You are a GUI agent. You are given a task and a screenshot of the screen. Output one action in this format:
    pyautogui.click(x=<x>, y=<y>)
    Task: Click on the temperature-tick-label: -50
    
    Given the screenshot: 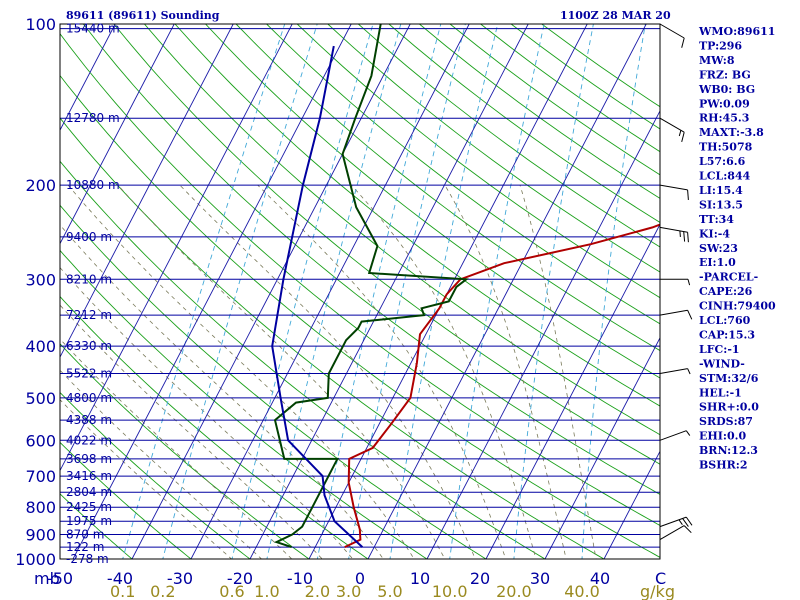 What is the action you would take?
    pyautogui.click(x=60, y=578)
    